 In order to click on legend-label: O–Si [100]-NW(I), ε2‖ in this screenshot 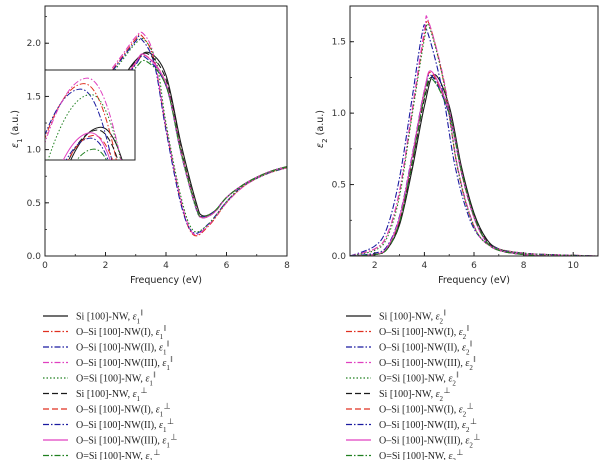, I will do `click(424, 333)`.